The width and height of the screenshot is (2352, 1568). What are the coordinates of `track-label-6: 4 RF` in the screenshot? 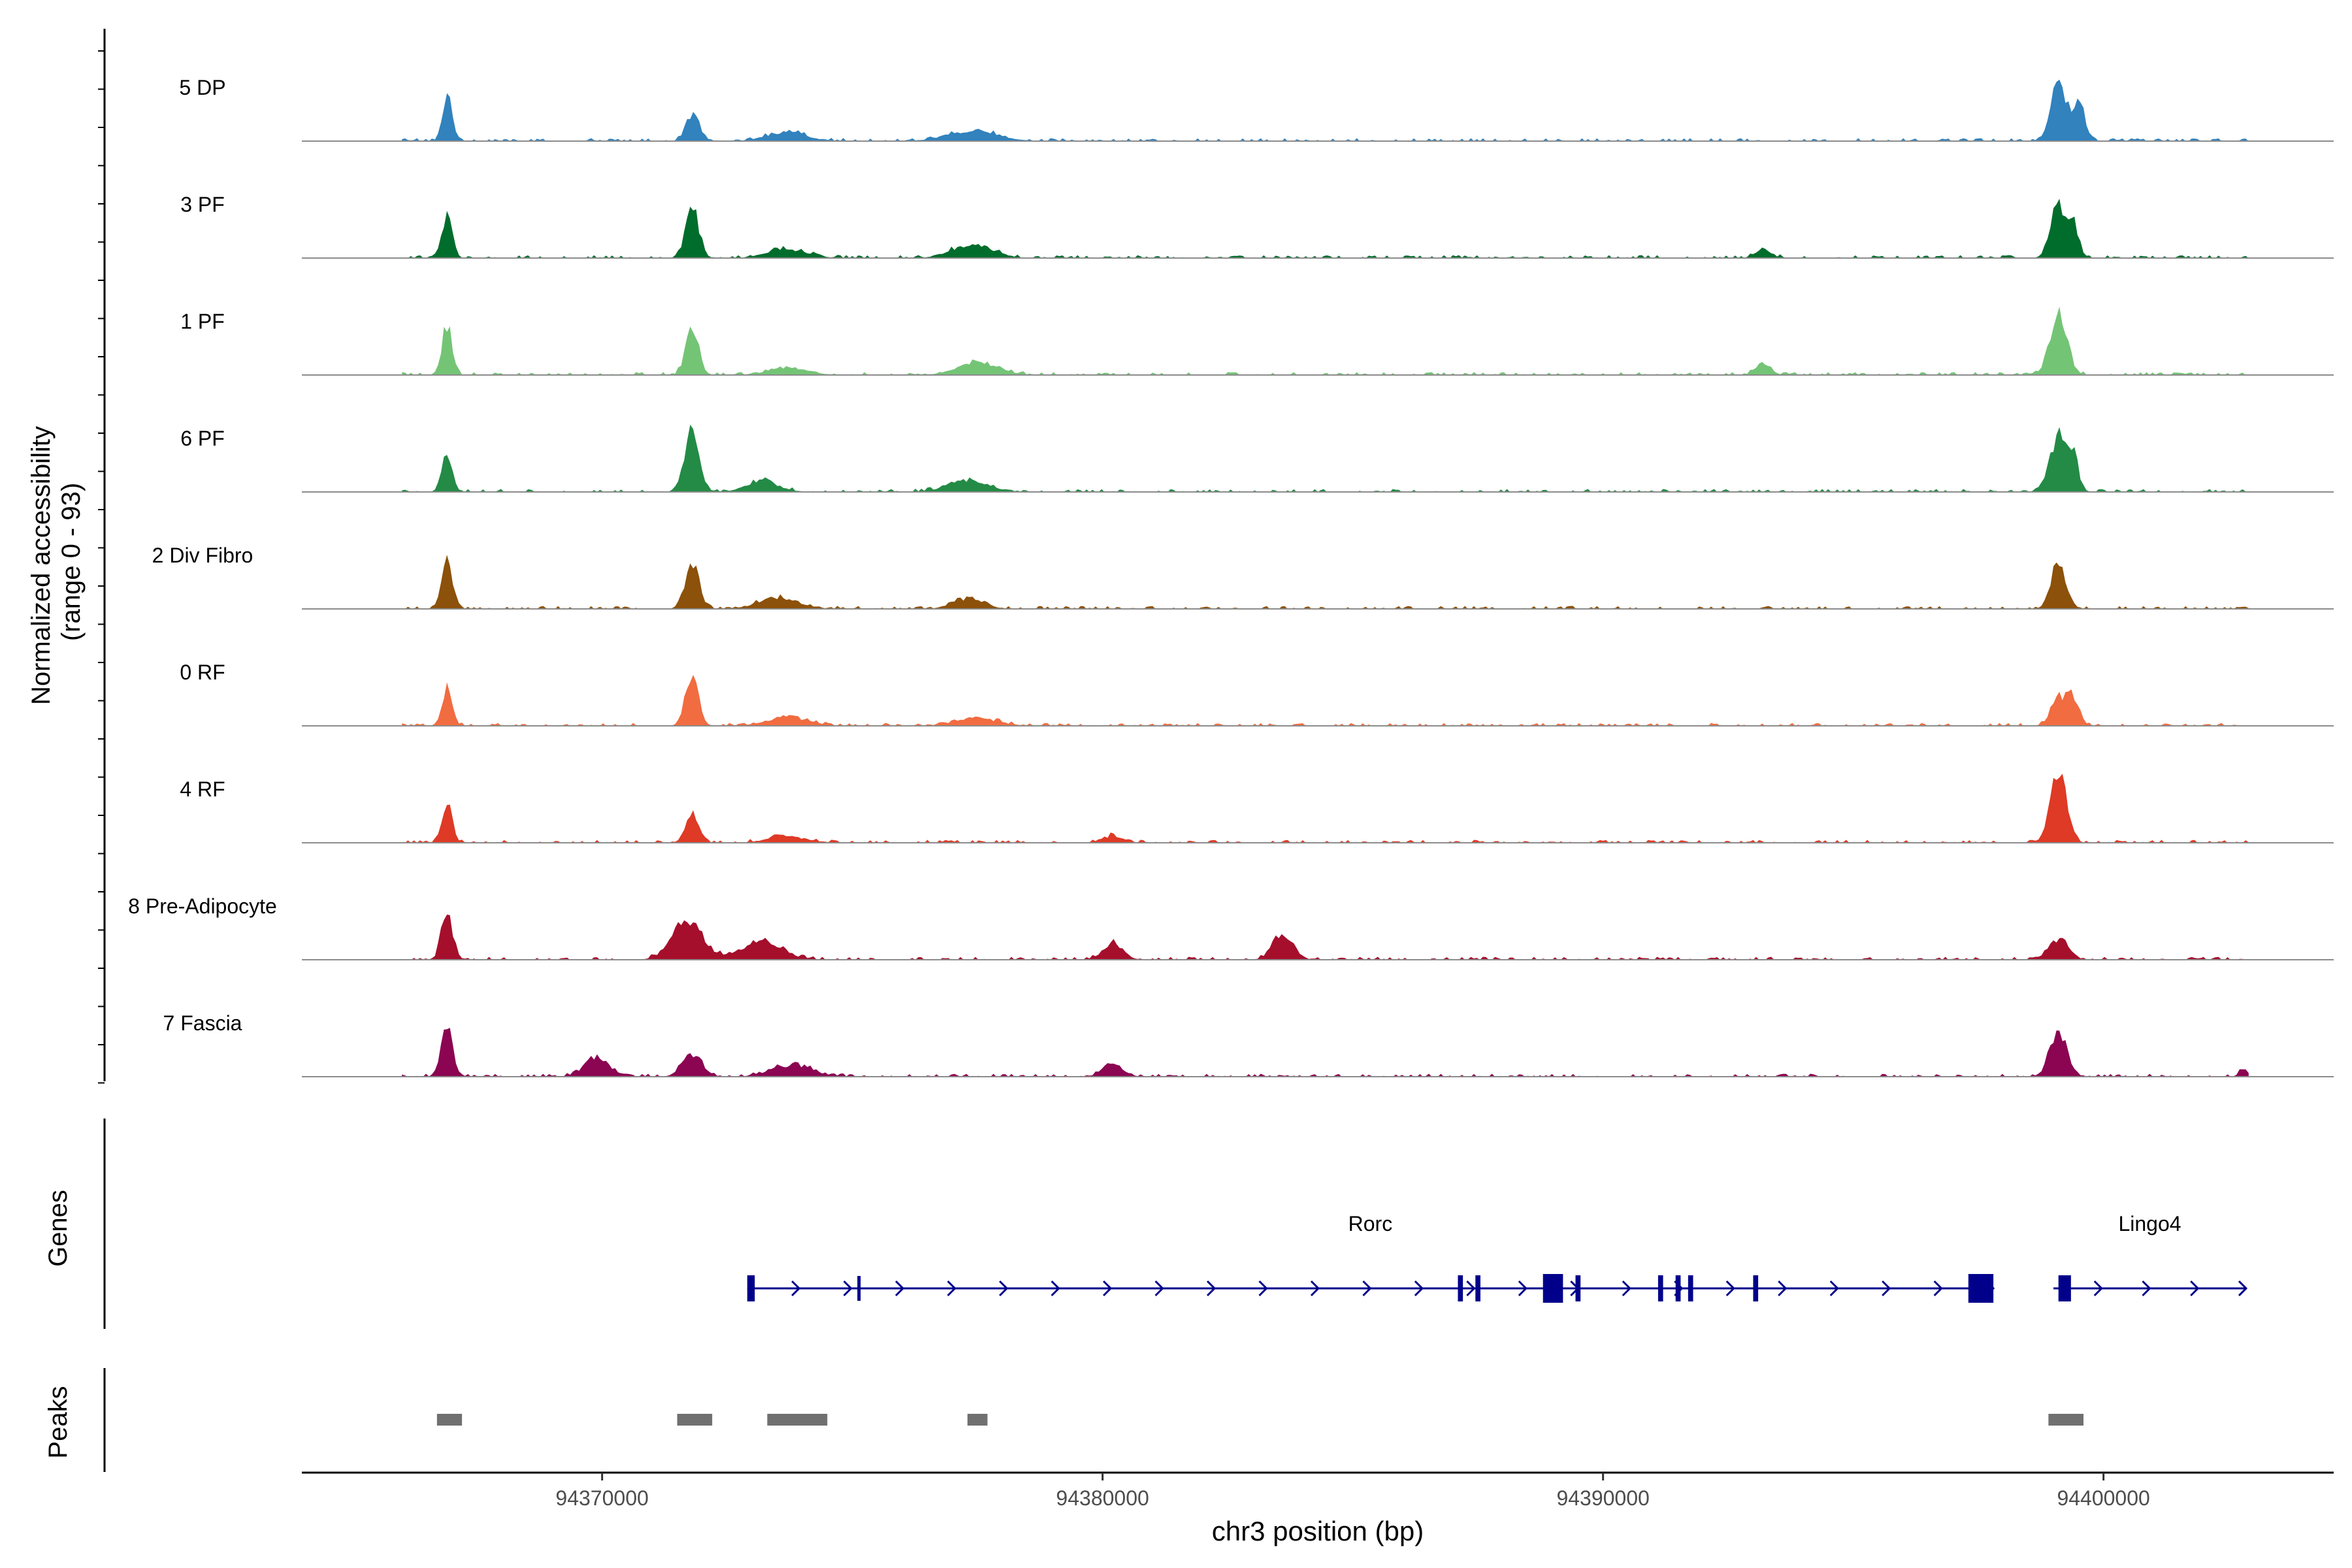 It's located at (202, 789).